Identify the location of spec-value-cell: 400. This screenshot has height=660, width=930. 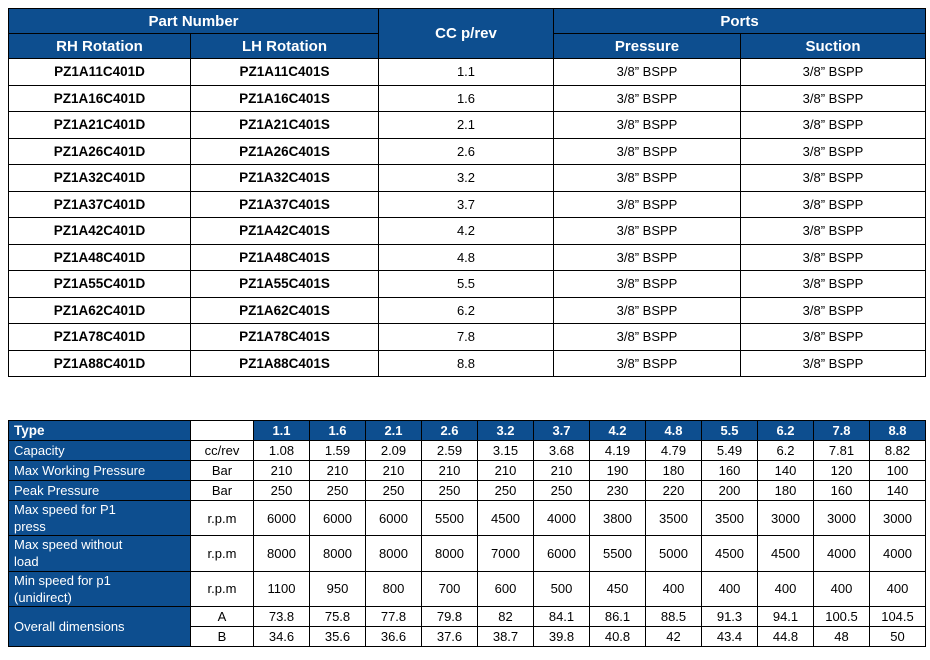
(841, 588).